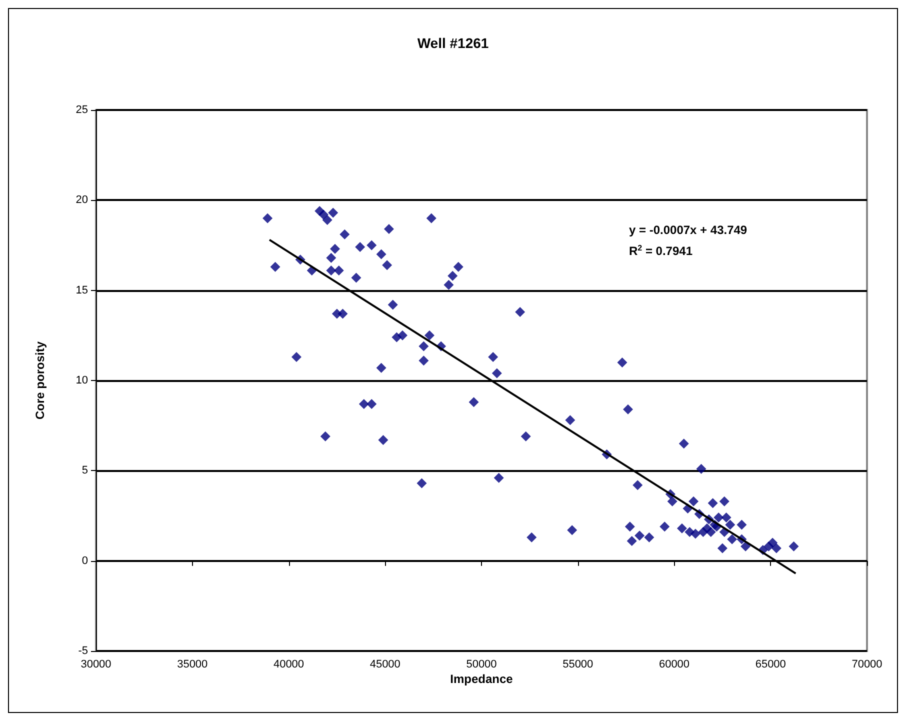 This screenshot has height=723, width=908. I want to click on x-tick-label: 45000, so click(385, 664).